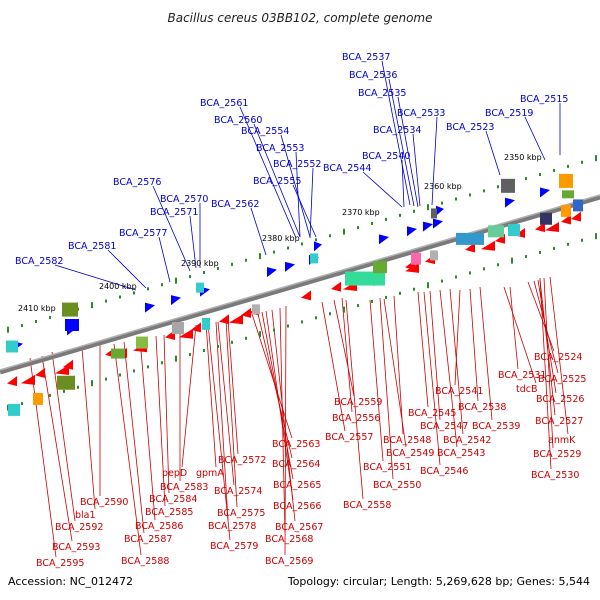  Describe the element at coordinates (242, 460) in the screenshot. I see `gene-label: BCA_2572` at that location.